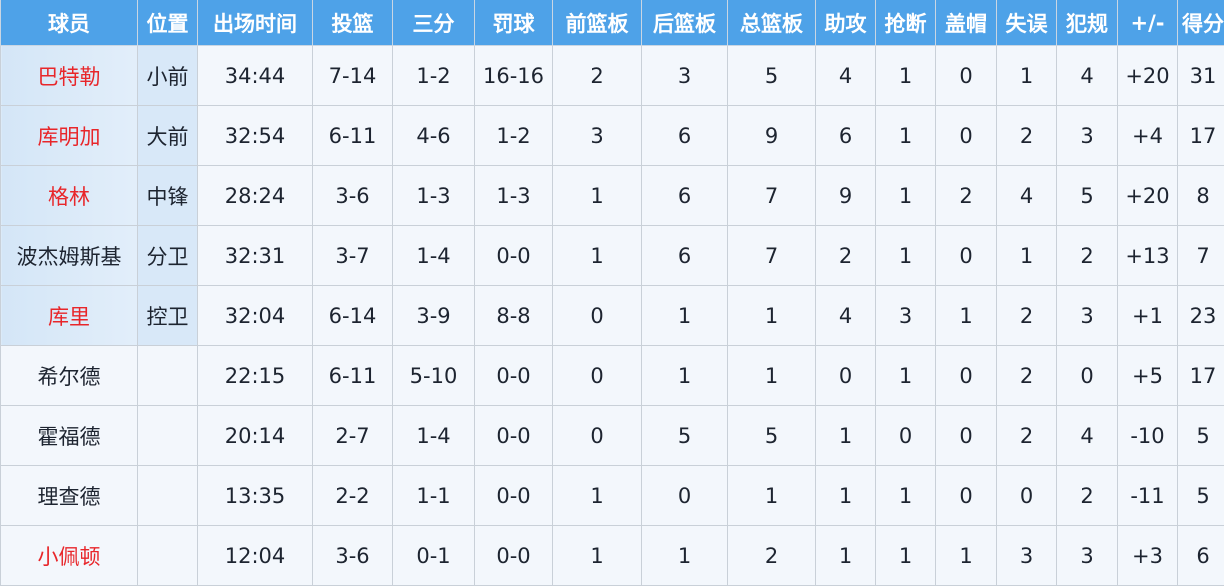  I want to click on header-reb: 总篮板, so click(772, 23).